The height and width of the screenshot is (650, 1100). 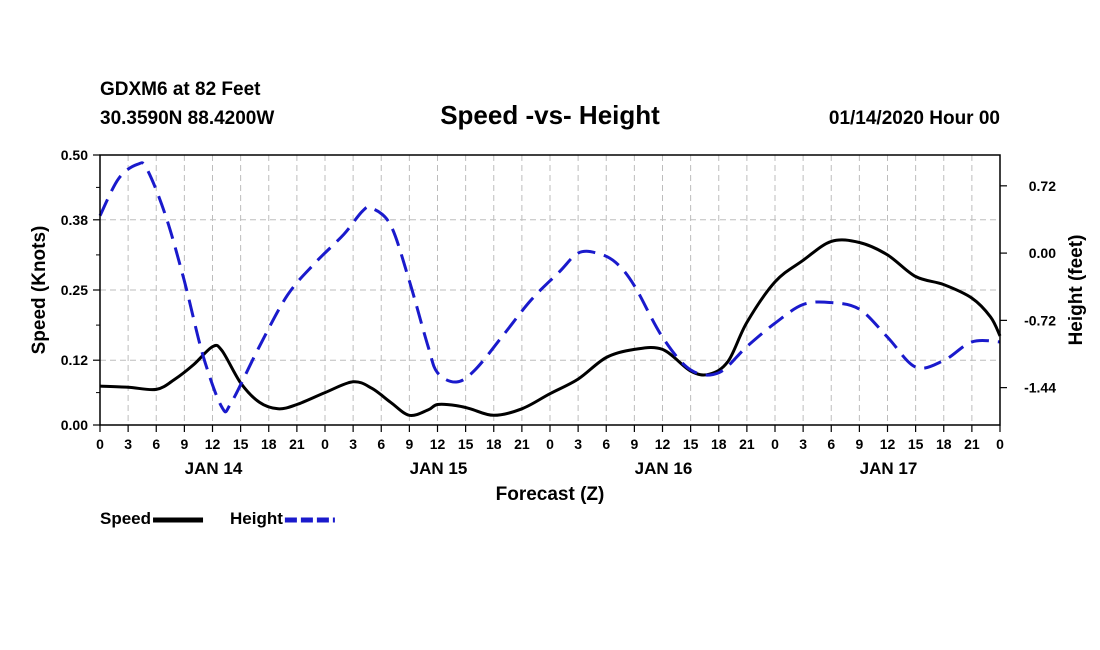 What do you see at coordinates (914, 118) in the screenshot?
I see `issued-datetime: 01/14/2020 Hour 00` at bounding box center [914, 118].